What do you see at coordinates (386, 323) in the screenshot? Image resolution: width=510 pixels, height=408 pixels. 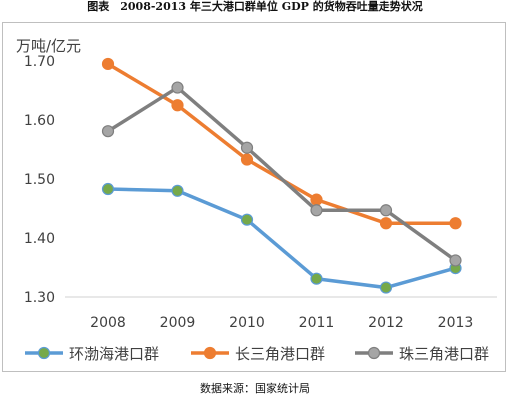 I see `x-tick-label: 2012` at bounding box center [386, 323].